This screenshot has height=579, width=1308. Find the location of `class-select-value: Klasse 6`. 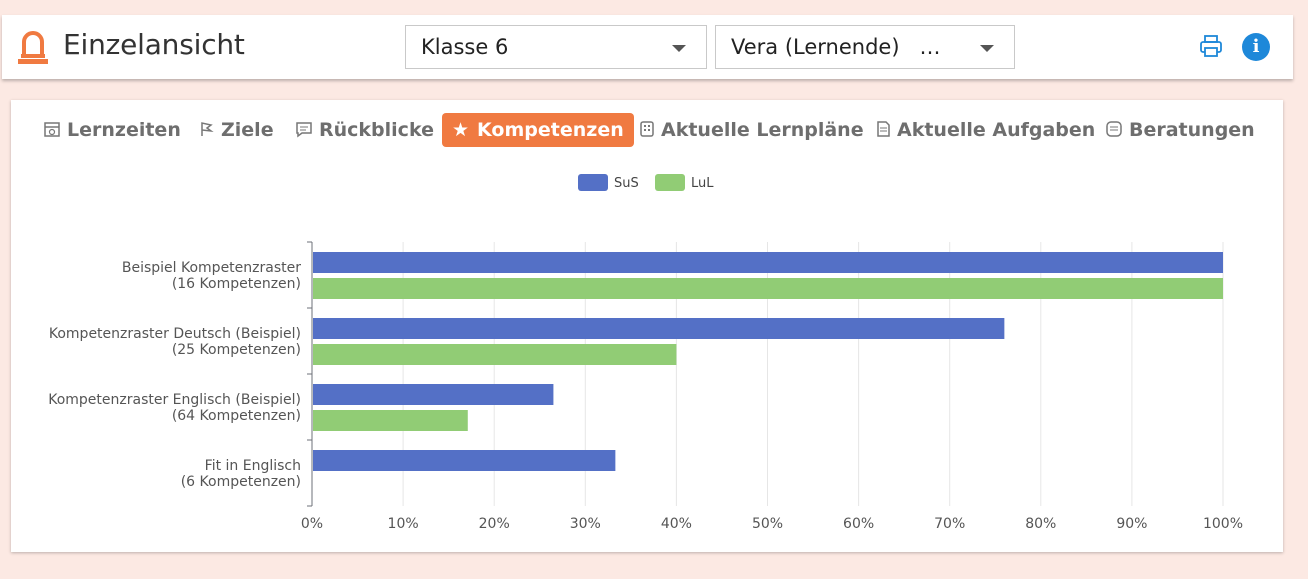

class-select-value: Klasse 6 is located at coordinates (465, 47).